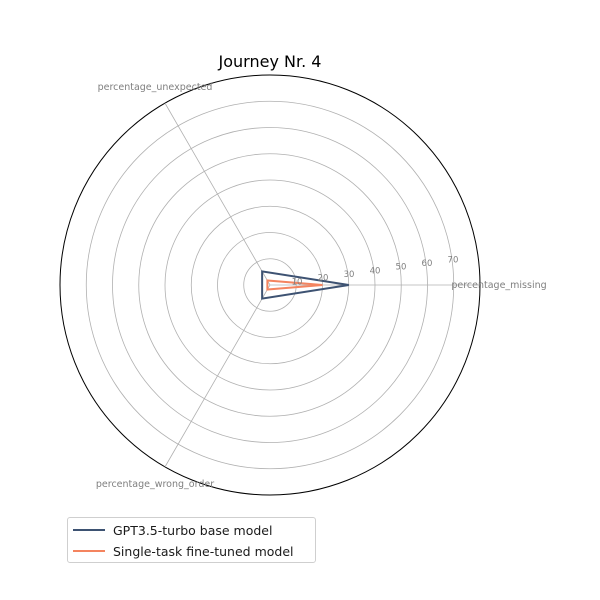 Image resolution: width=600 pixels, height=600 pixels. What do you see at coordinates (297, 282) in the screenshot?
I see `radial-tick-label-10: 10` at bounding box center [297, 282].